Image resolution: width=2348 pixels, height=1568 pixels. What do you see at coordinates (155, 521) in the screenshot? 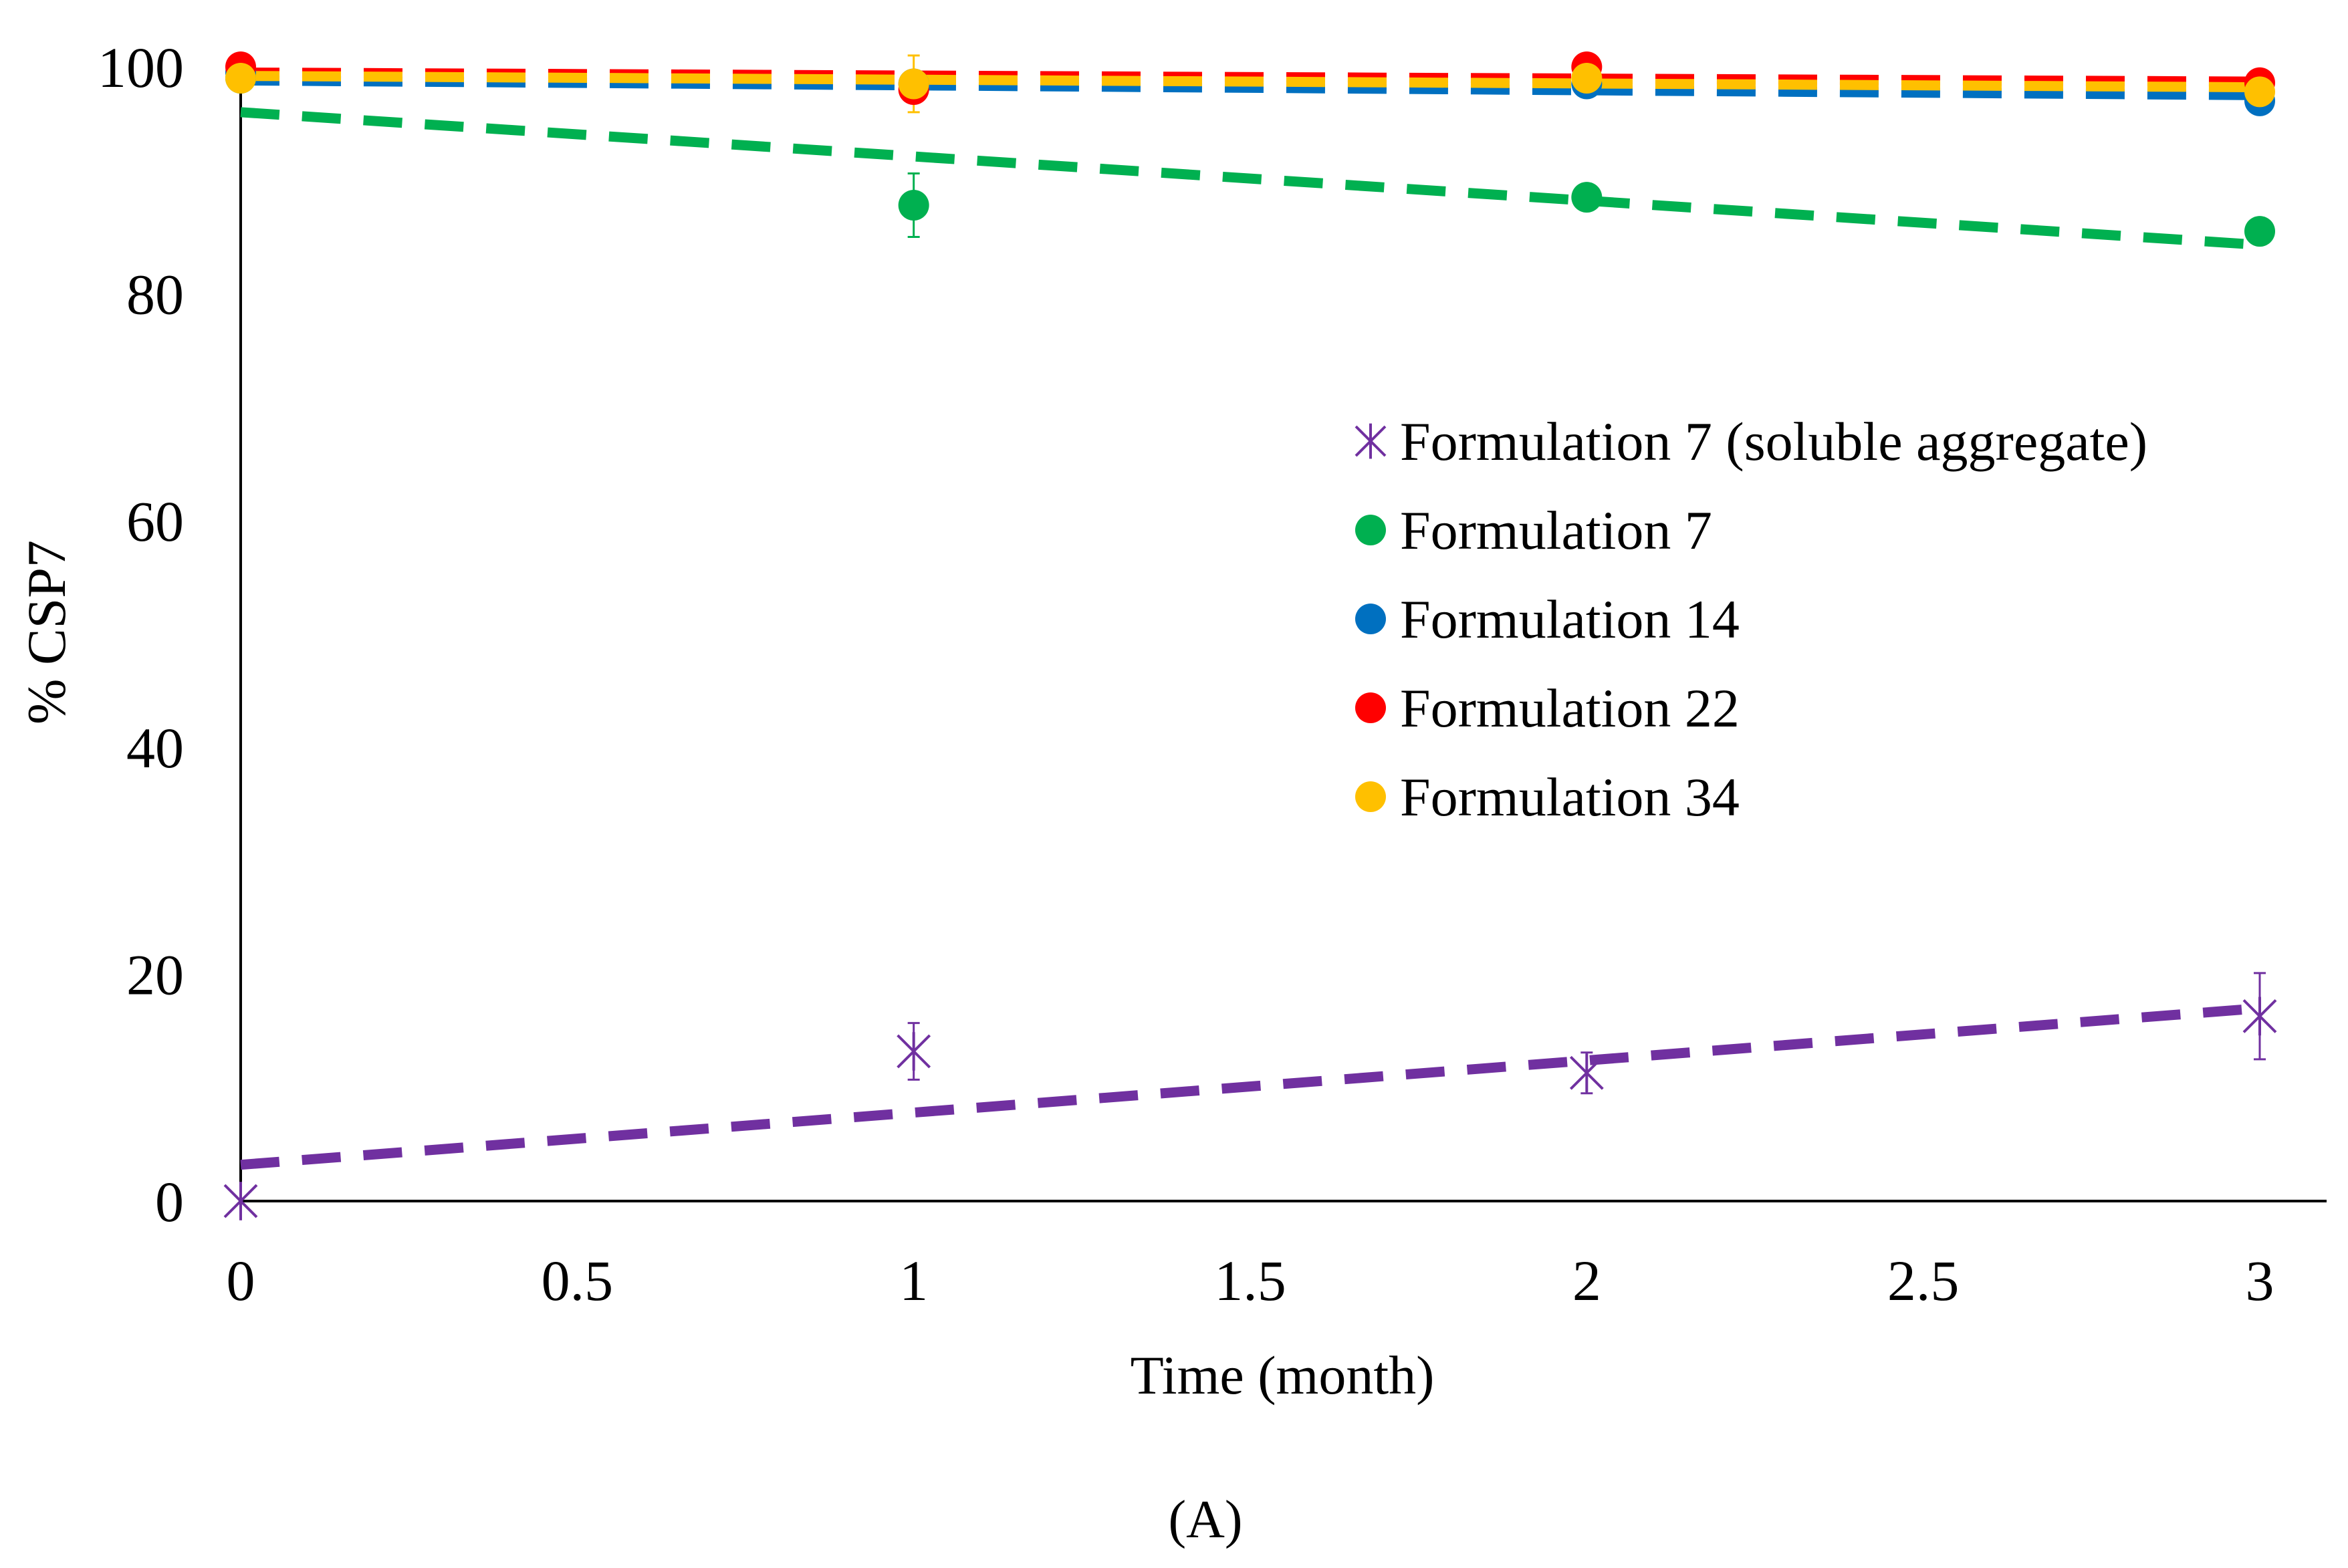
I see `y-tick-label: 60` at bounding box center [155, 521].